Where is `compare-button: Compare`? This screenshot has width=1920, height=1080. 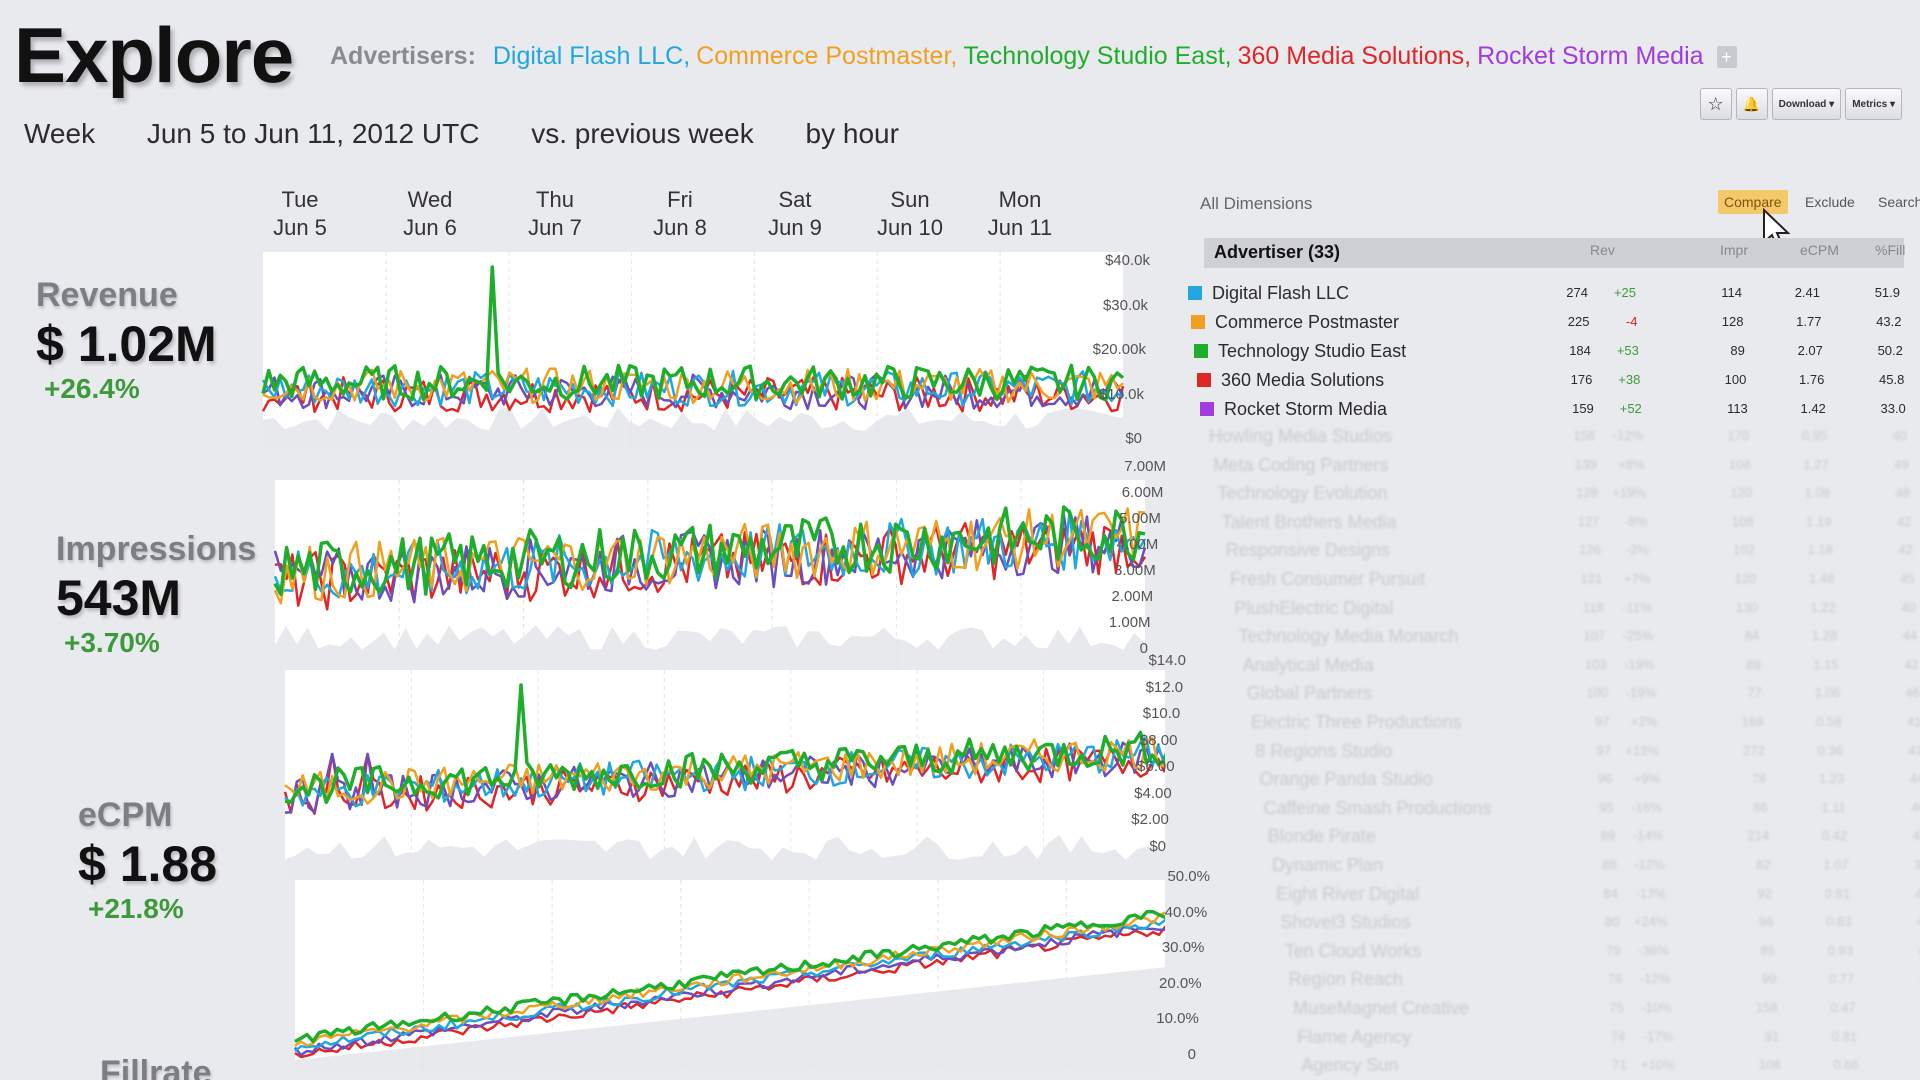
compare-button: Compare is located at coordinates (1753, 202).